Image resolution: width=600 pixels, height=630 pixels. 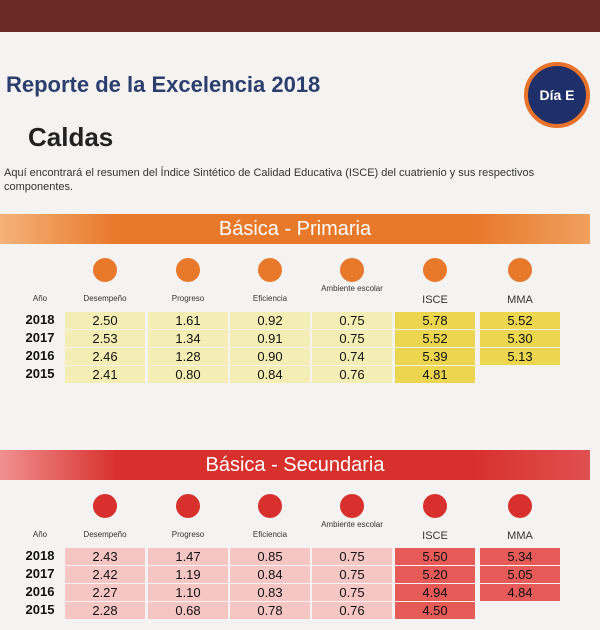 I want to click on table-cell: 0.90, so click(x=270, y=356).